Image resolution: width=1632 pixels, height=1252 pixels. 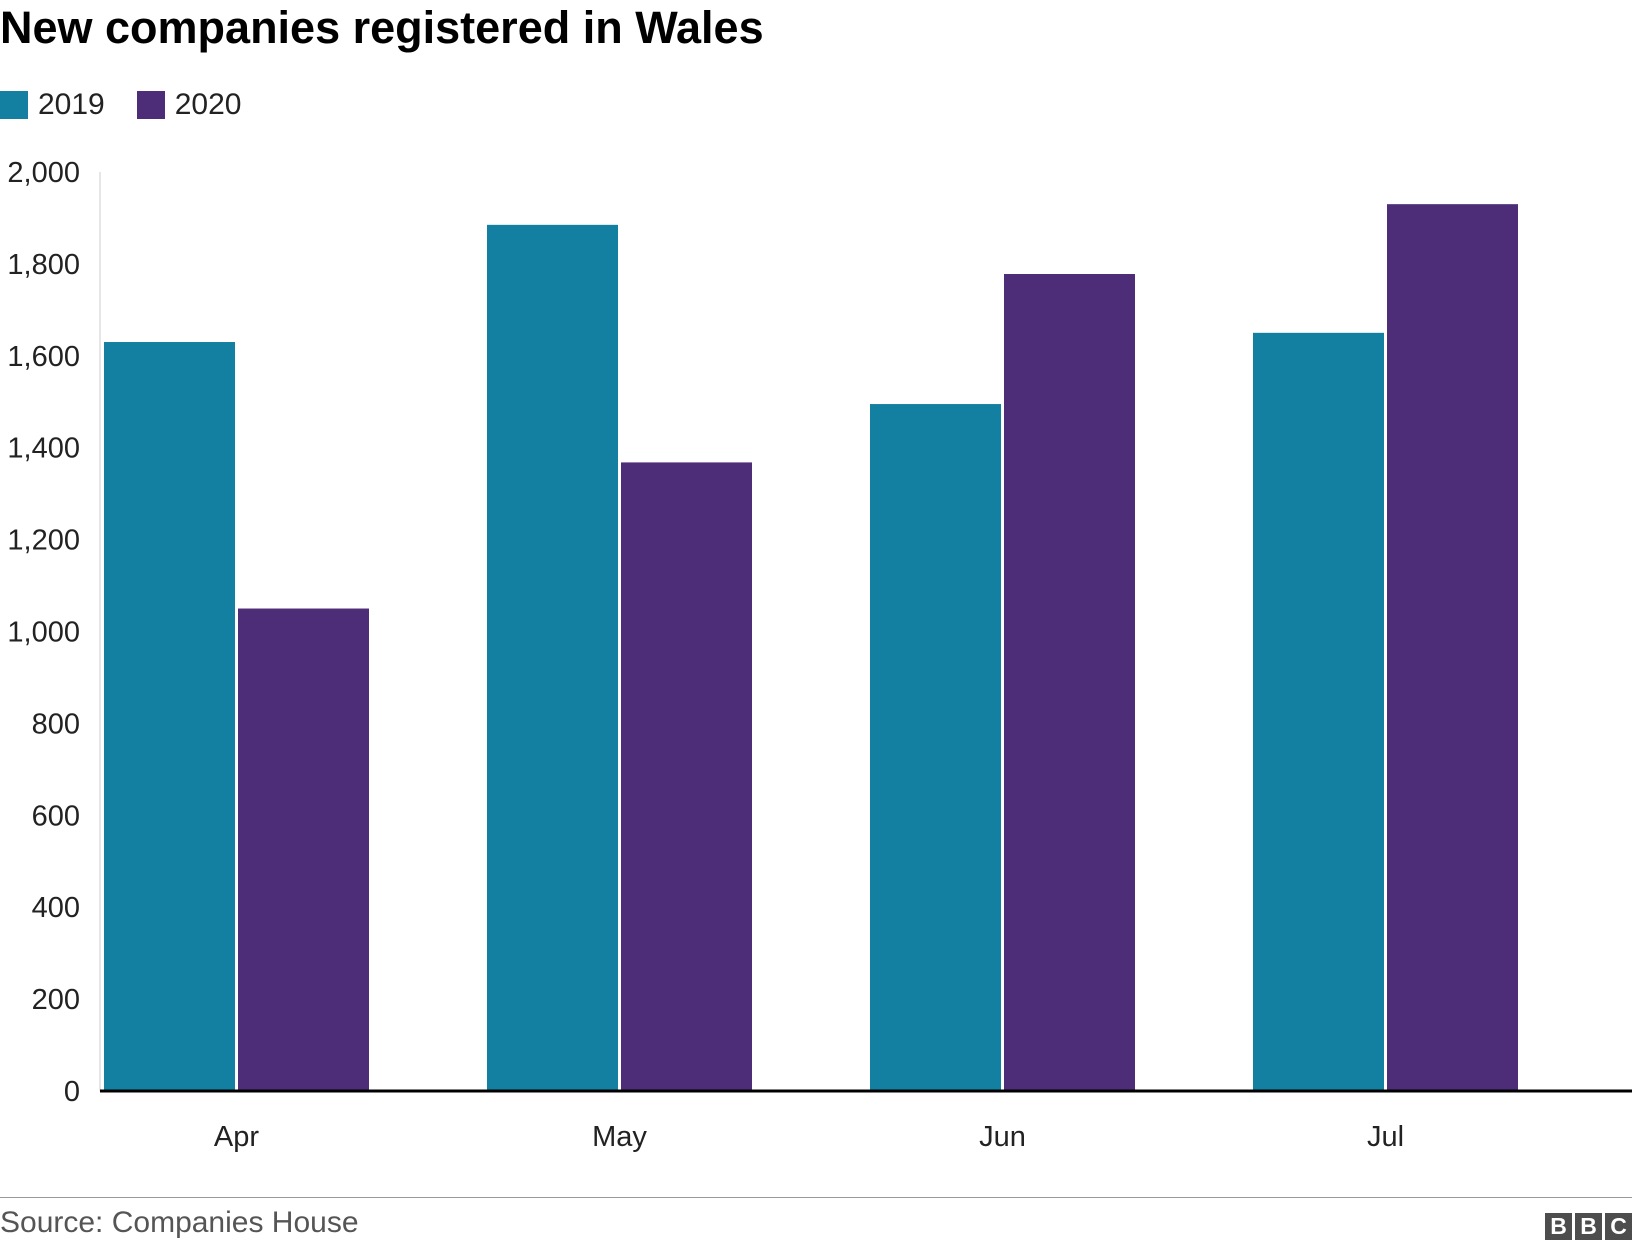 I want to click on x-tick-label: May, so click(x=619, y=1137).